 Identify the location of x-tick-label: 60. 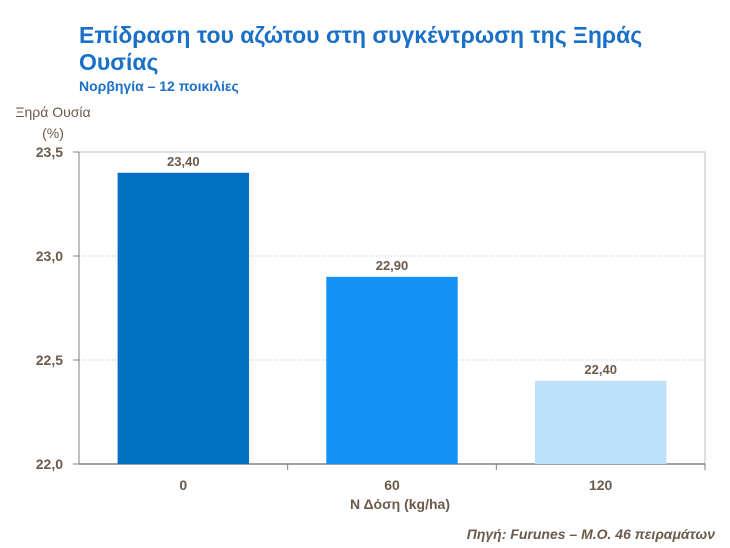
(392, 485).